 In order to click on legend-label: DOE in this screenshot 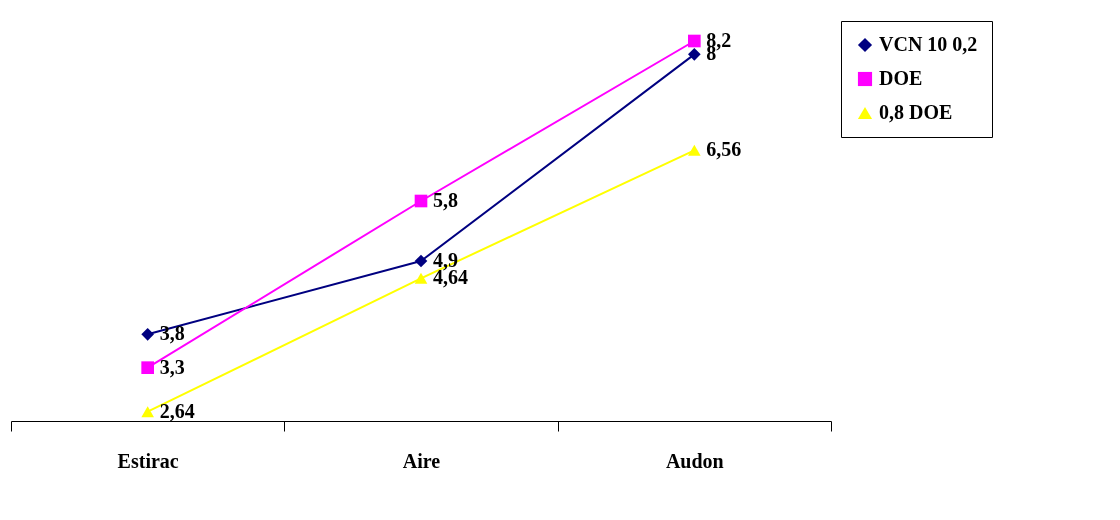, I will do `click(901, 78)`.